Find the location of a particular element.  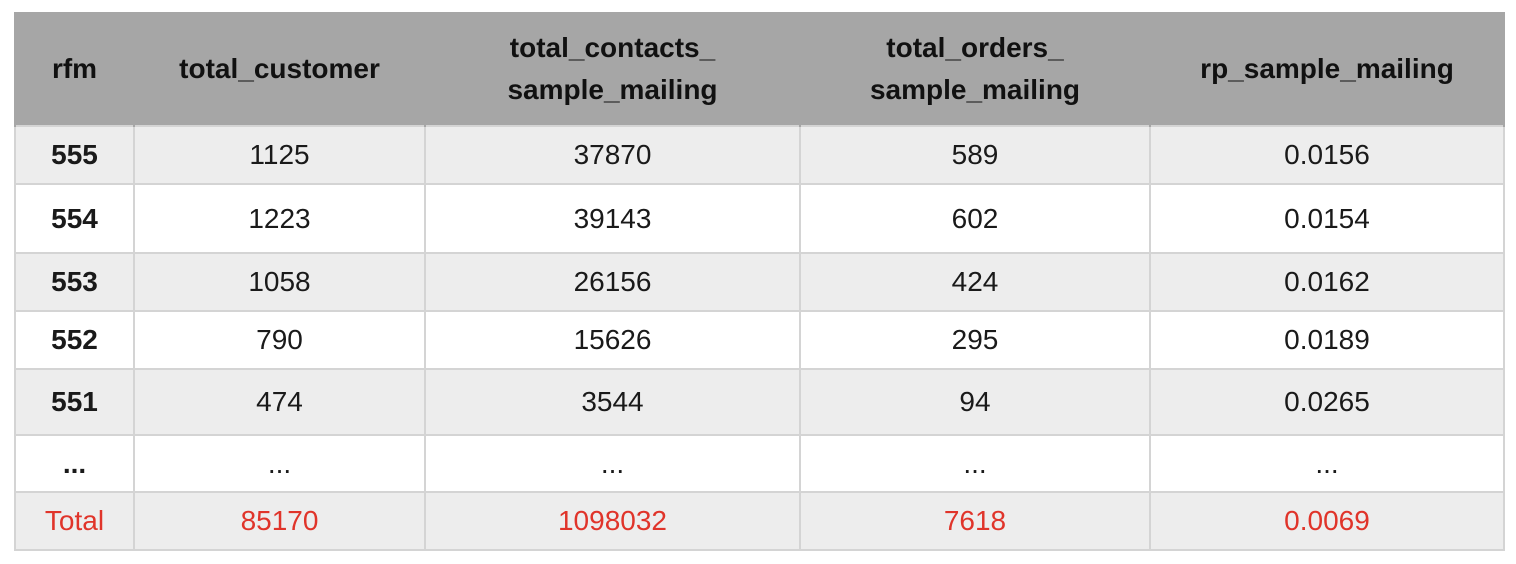

rp-cell: 0.0162 is located at coordinates (1327, 282).